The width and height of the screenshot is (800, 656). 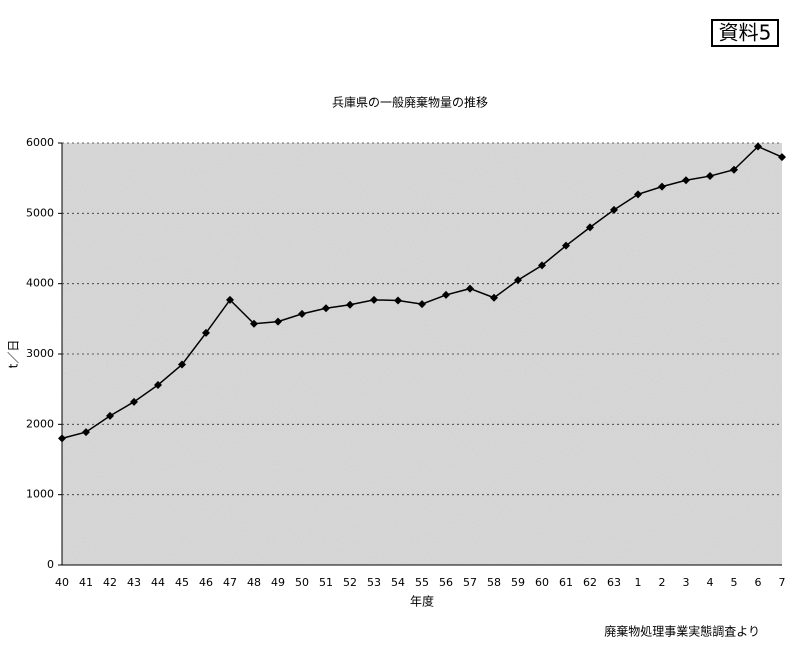 I want to click on x-tick-label: 63, so click(x=614, y=582).